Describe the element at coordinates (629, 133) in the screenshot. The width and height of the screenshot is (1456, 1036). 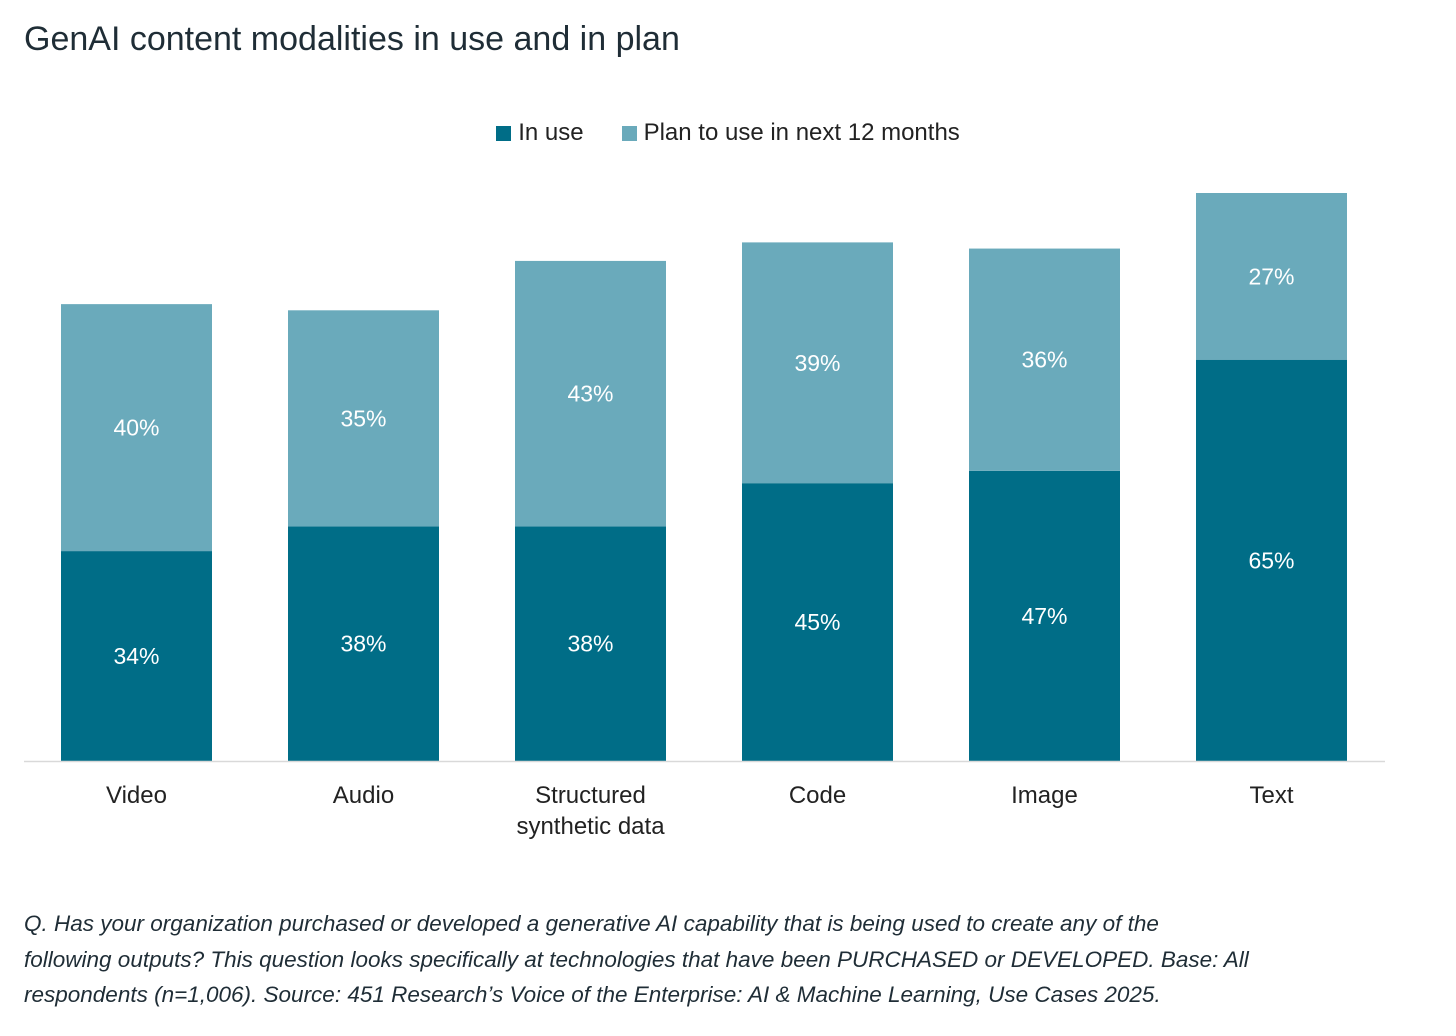
I see `legend-swatch-plan` at that location.